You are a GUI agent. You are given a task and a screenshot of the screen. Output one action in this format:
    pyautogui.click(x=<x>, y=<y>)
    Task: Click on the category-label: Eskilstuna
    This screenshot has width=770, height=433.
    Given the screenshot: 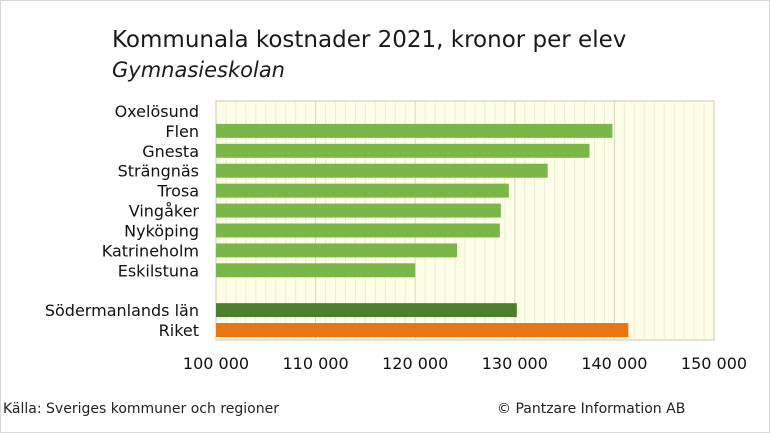 What is the action you would take?
    pyautogui.click(x=158, y=270)
    